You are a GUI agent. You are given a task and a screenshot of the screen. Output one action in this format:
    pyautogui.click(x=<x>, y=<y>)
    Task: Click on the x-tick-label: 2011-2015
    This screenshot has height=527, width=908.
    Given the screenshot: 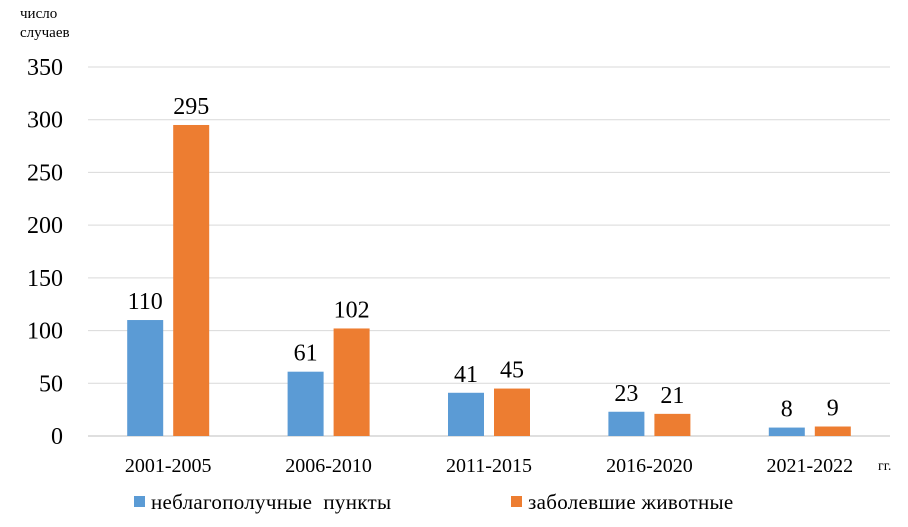 What is the action you would take?
    pyautogui.click(x=489, y=466)
    